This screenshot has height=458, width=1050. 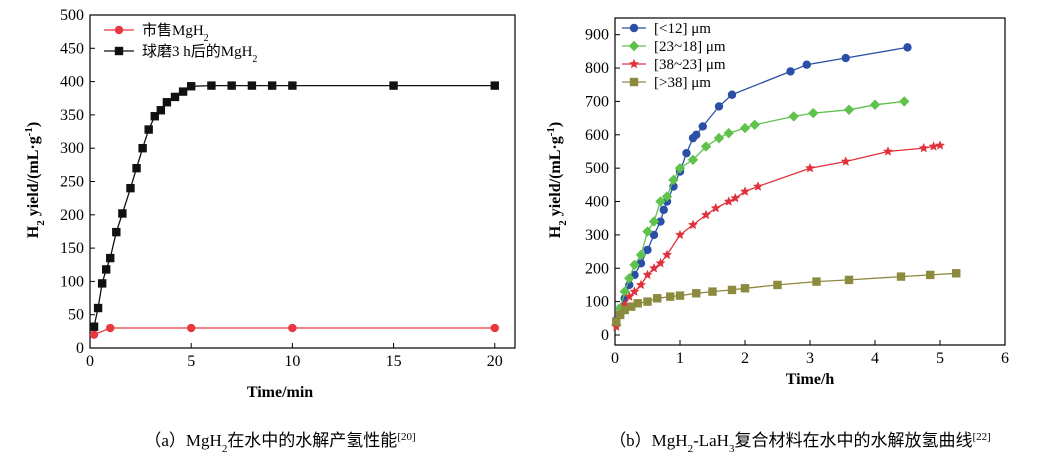 What do you see at coordinates (597, 302) in the screenshot?
I see `chart-b-ytick-label: 100` at bounding box center [597, 302].